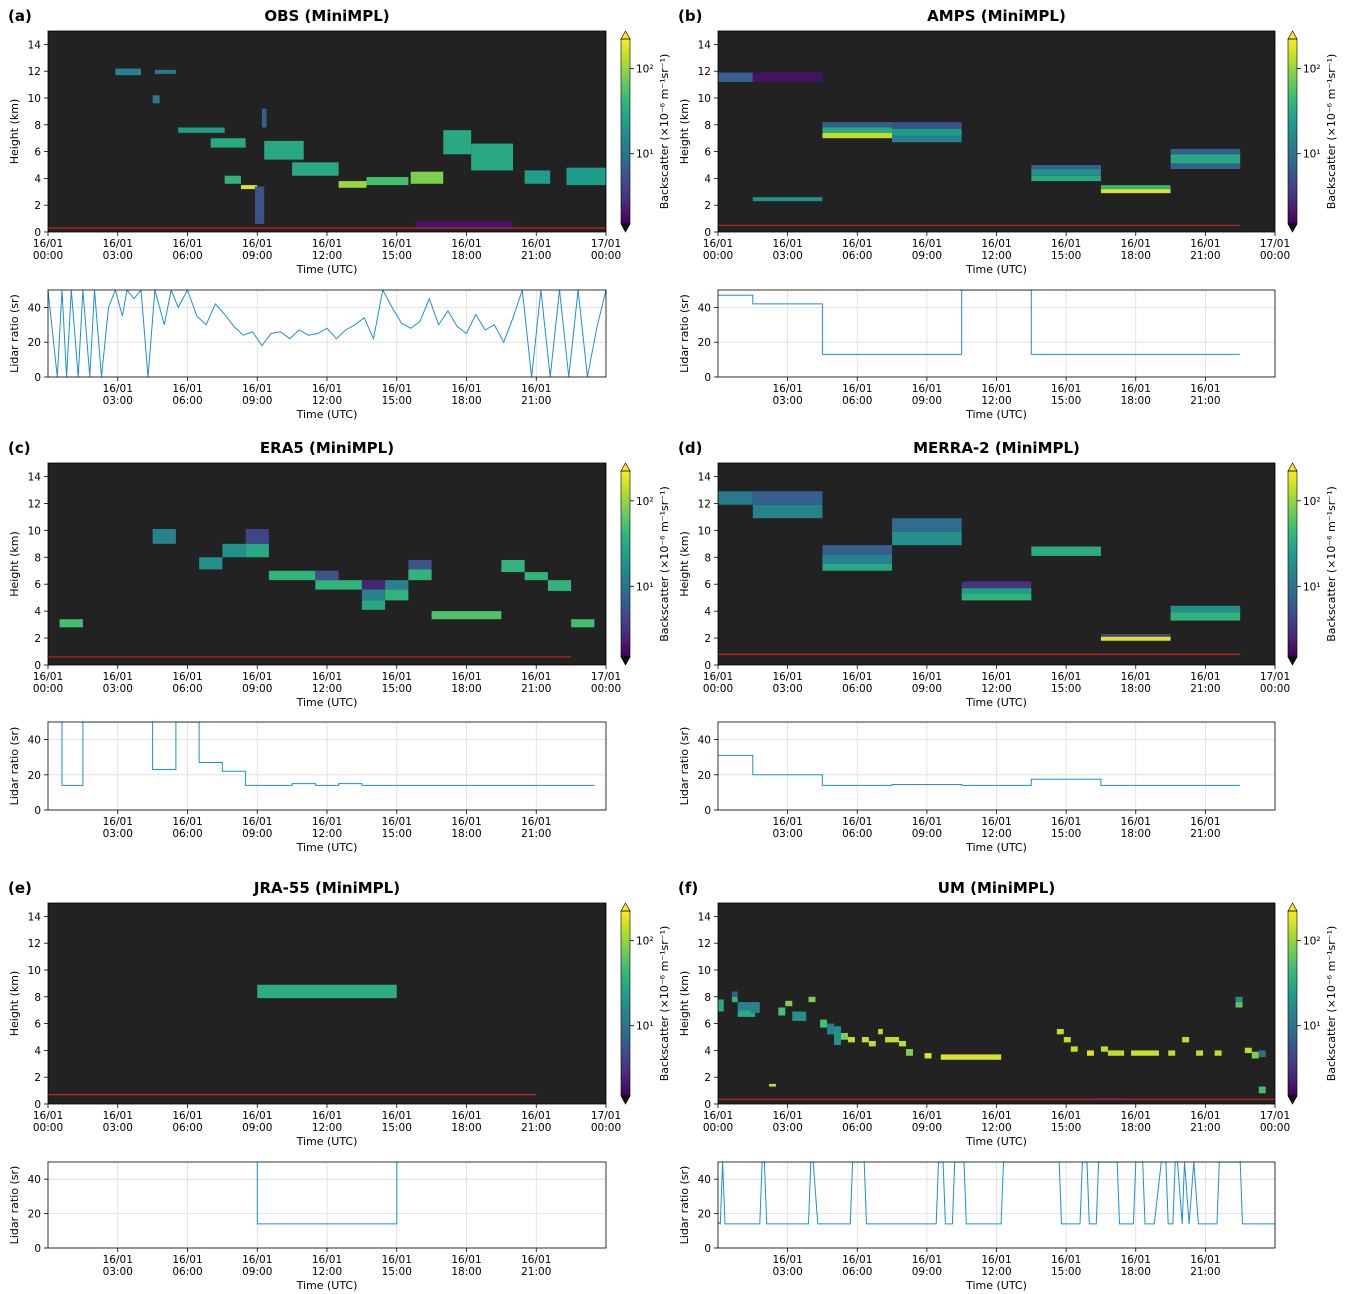 The width and height of the screenshot is (1350, 1294). Describe the element at coordinates (1292, 131) in the screenshot. I see `colorbar-frame` at that location.